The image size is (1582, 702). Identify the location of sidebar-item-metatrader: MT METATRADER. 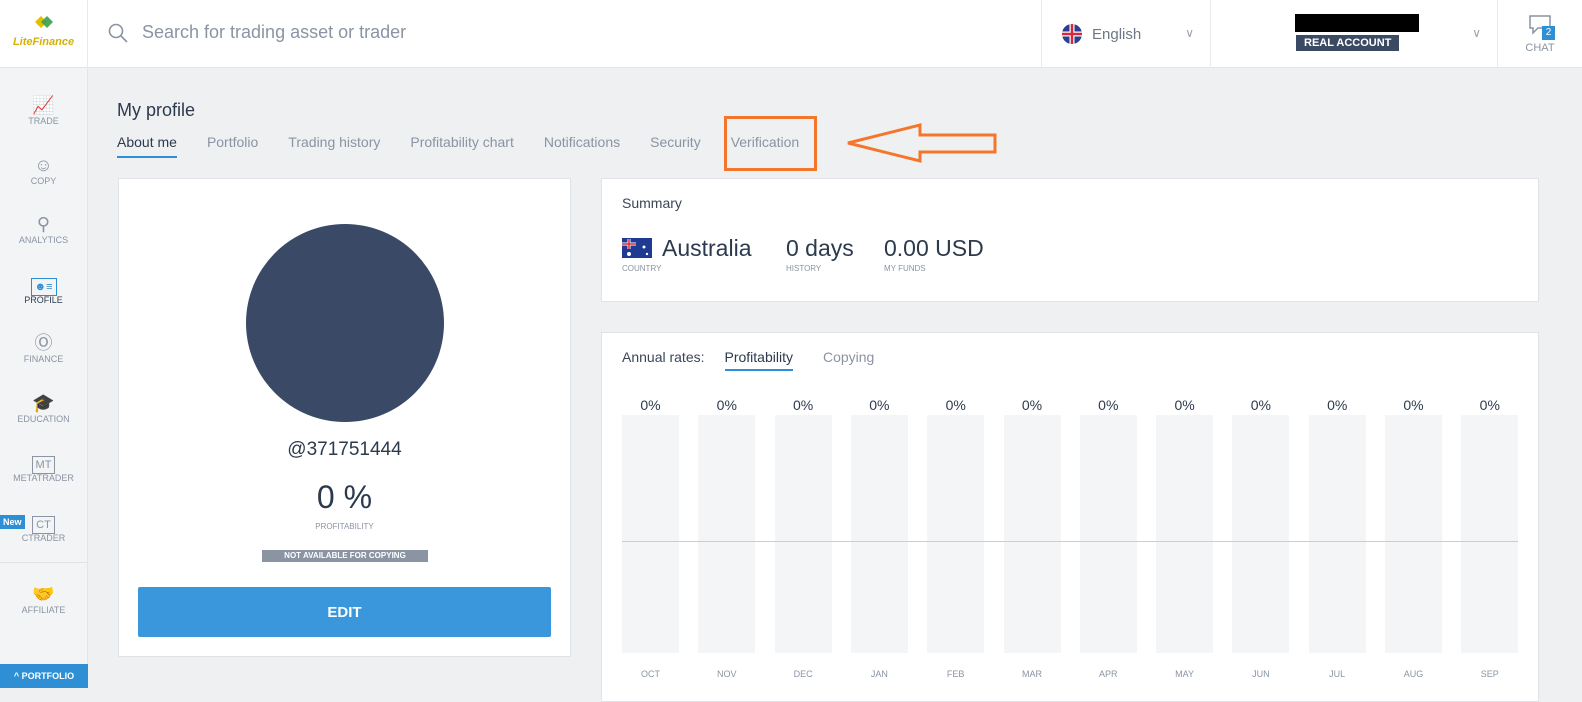
(43, 467).